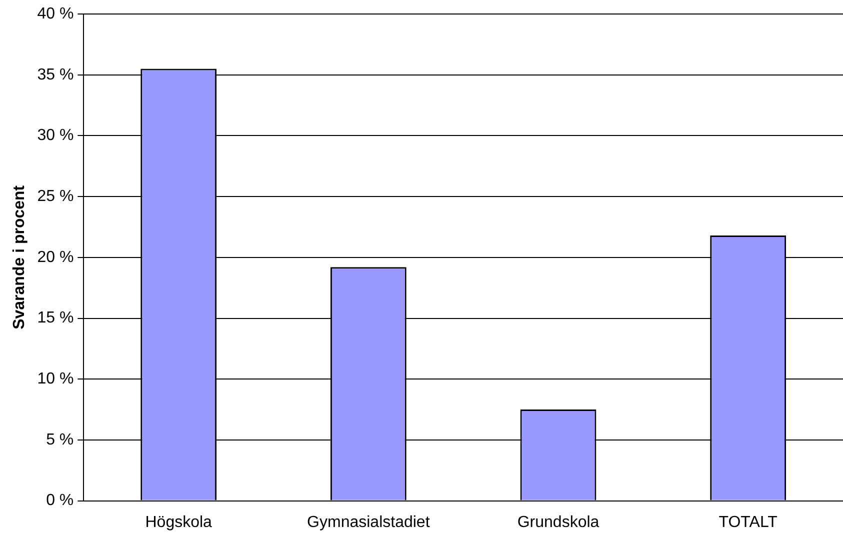 Image resolution: width=843 pixels, height=544 pixels. Describe the element at coordinates (55, 257) in the screenshot. I see `y-tick-label: 20 %` at that location.